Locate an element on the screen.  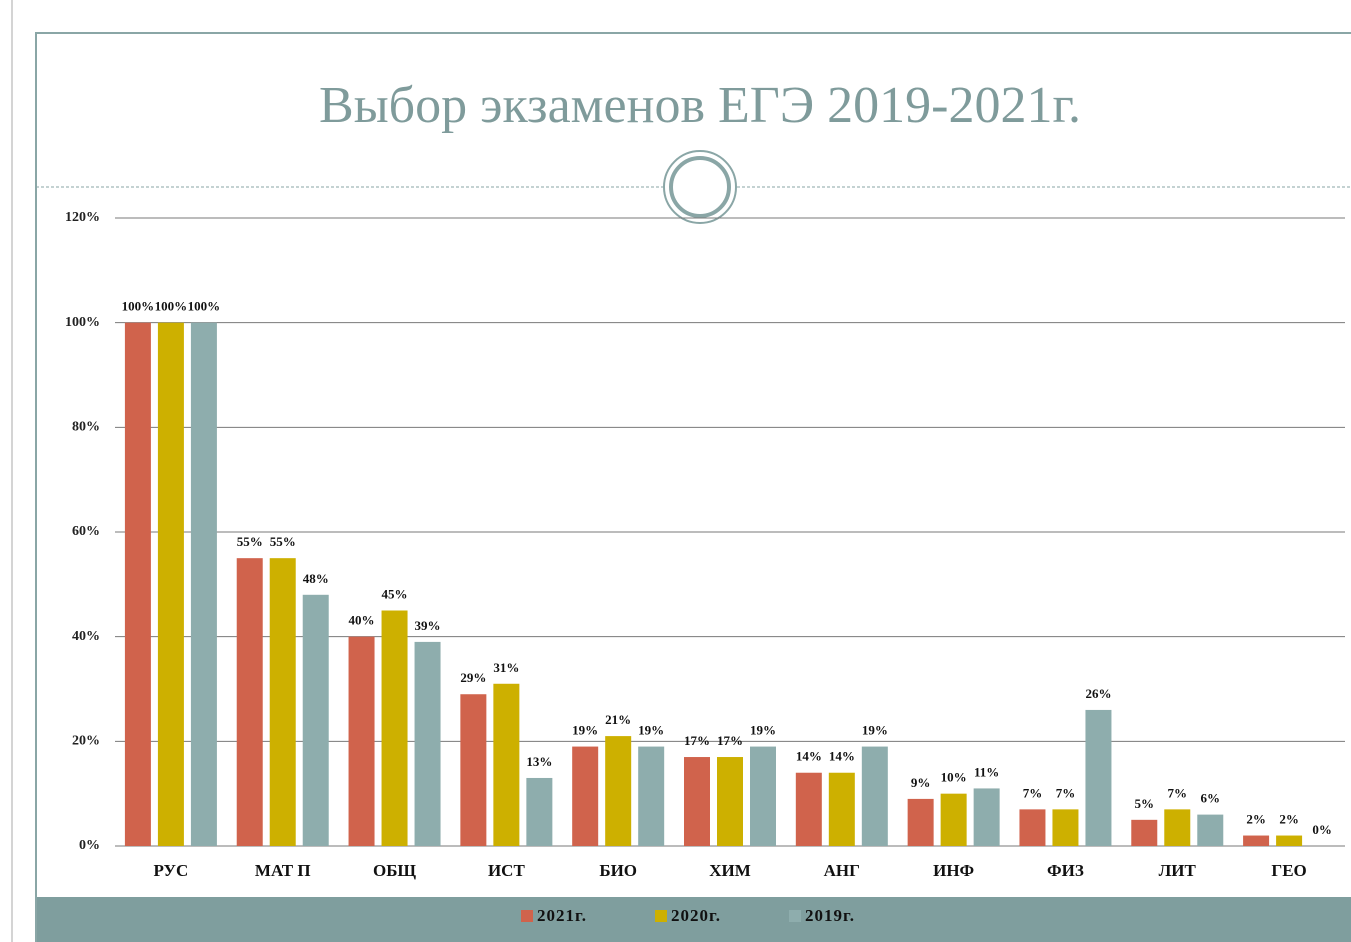
x-tick-label: АНГ is located at coordinates (842, 870).